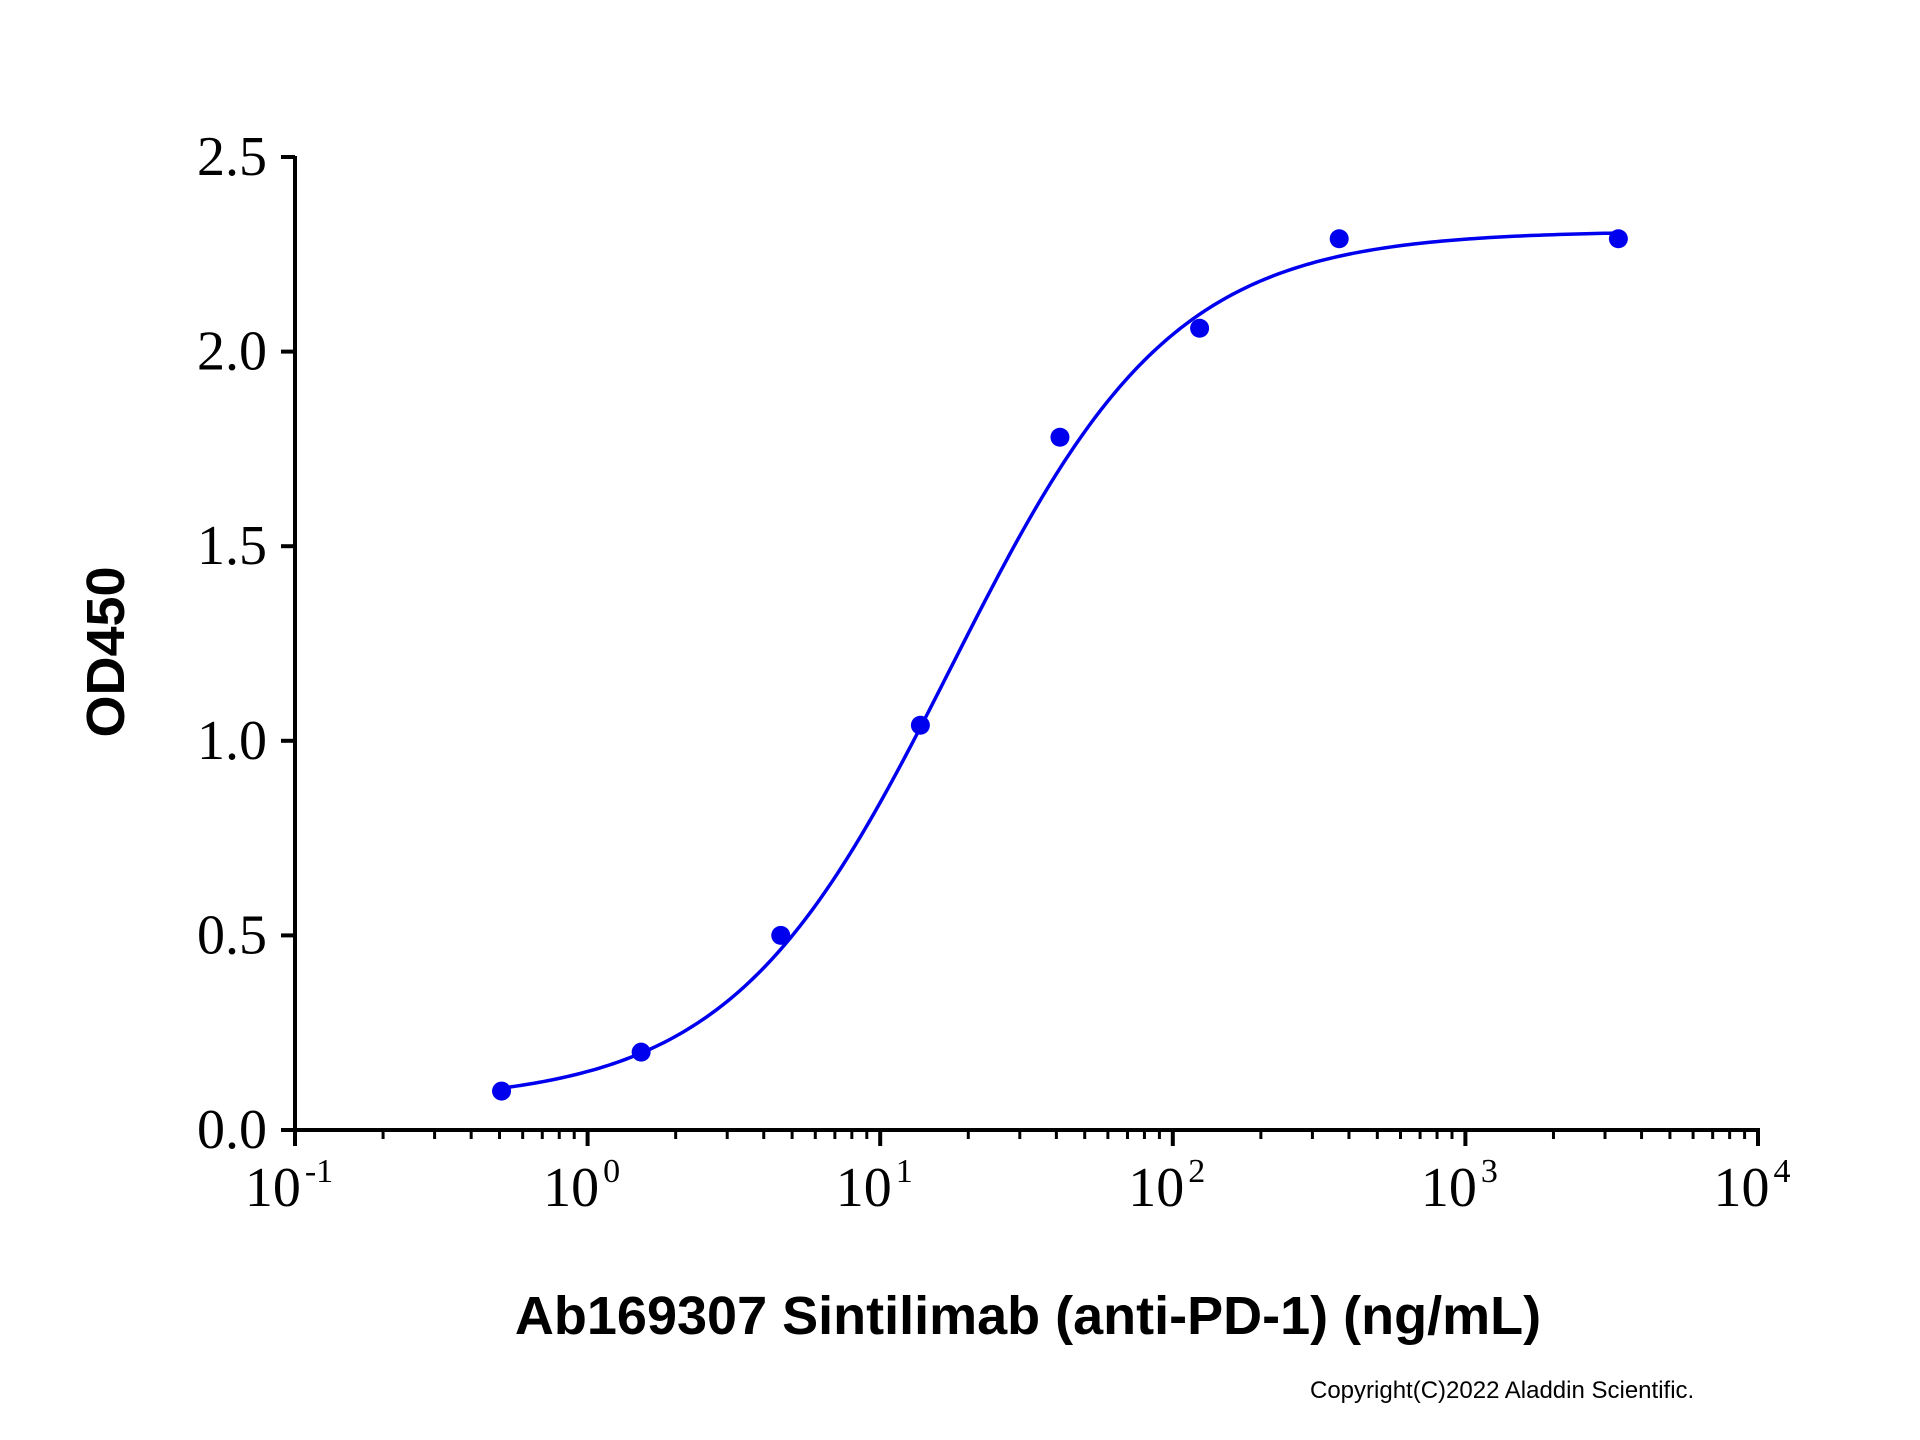 This screenshot has width=1920, height=1440. What do you see at coordinates (232, 157) in the screenshot?
I see `y-tick-label: 2.5` at bounding box center [232, 157].